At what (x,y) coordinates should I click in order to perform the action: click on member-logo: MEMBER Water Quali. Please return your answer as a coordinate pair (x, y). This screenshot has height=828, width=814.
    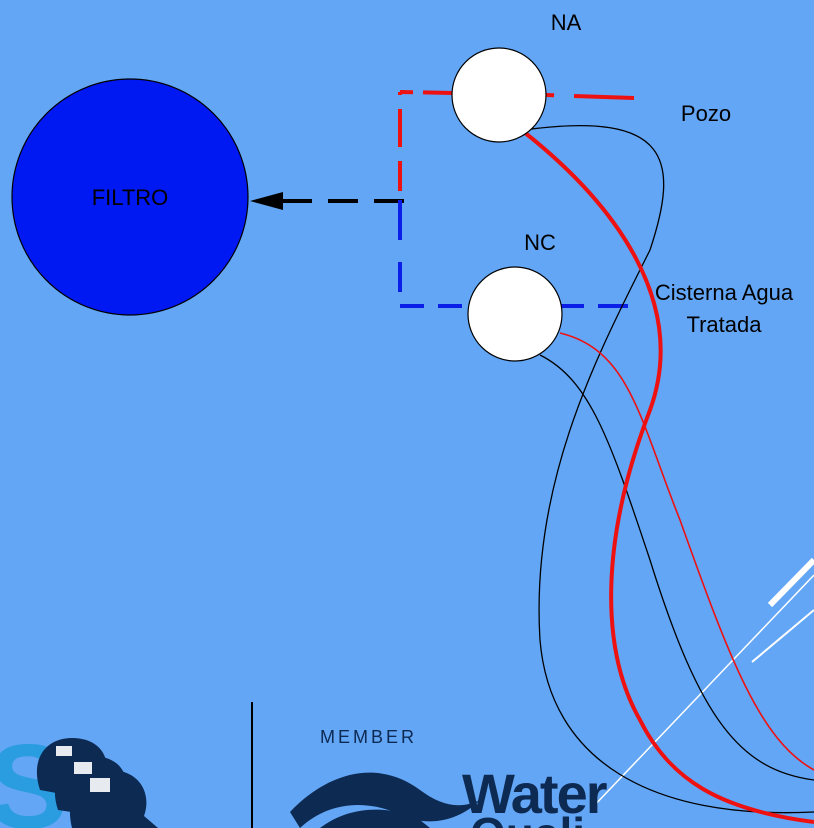
    Looking at the image, I should click on (449, 777).